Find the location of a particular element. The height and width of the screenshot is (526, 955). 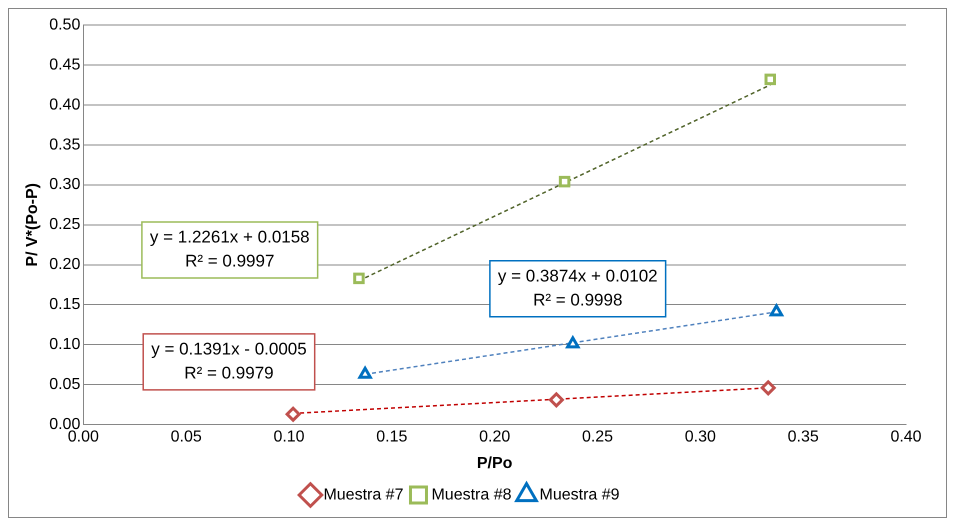

x-tick-label: 0.25 is located at coordinates (598, 437).